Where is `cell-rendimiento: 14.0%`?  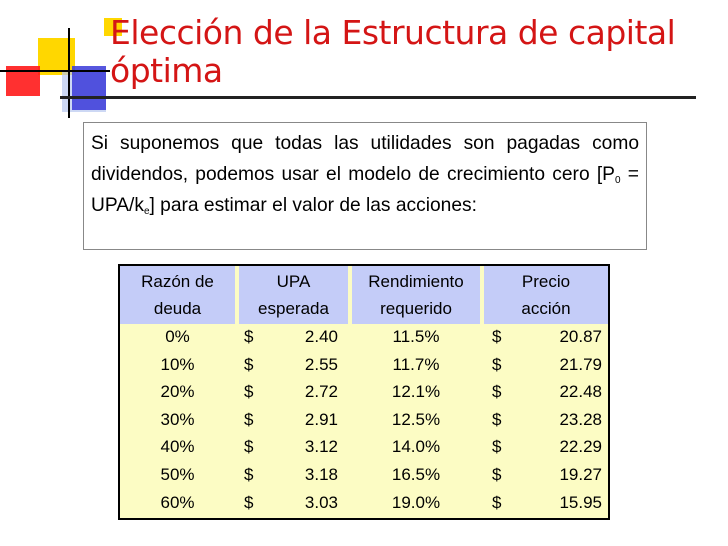 cell-rendimiento: 14.0% is located at coordinates (416, 447).